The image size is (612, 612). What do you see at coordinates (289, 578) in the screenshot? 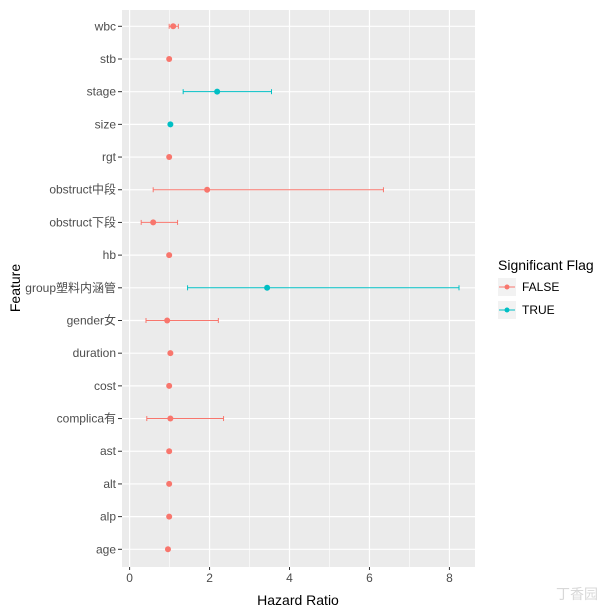
I see `x-tick-label: 4` at bounding box center [289, 578].